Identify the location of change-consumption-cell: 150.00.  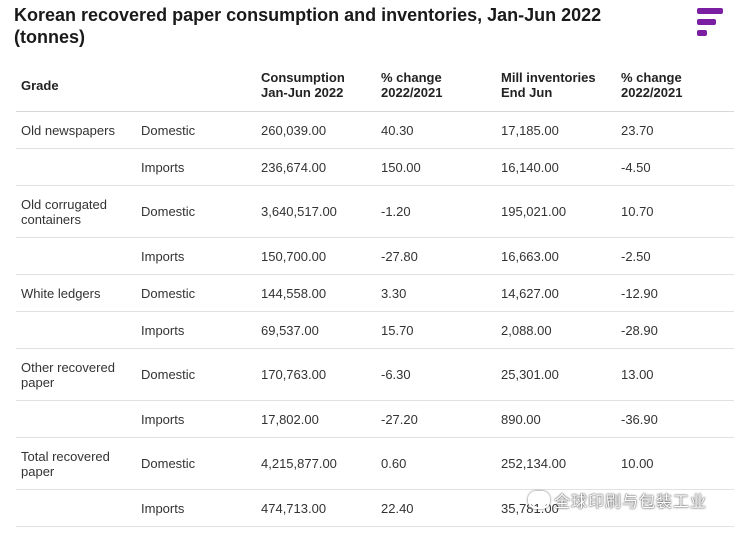
(436, 167).